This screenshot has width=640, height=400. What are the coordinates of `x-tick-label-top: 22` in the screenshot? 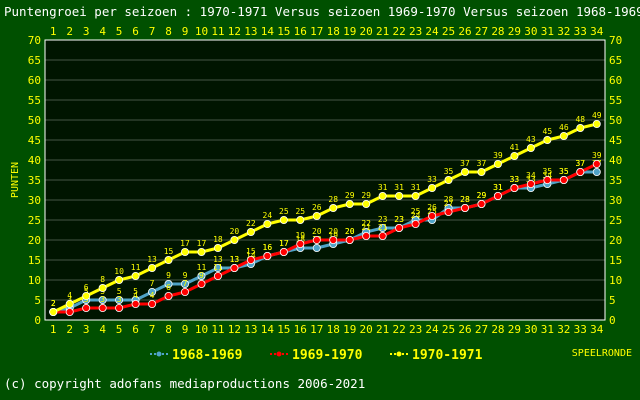 It's located at (398, 31).